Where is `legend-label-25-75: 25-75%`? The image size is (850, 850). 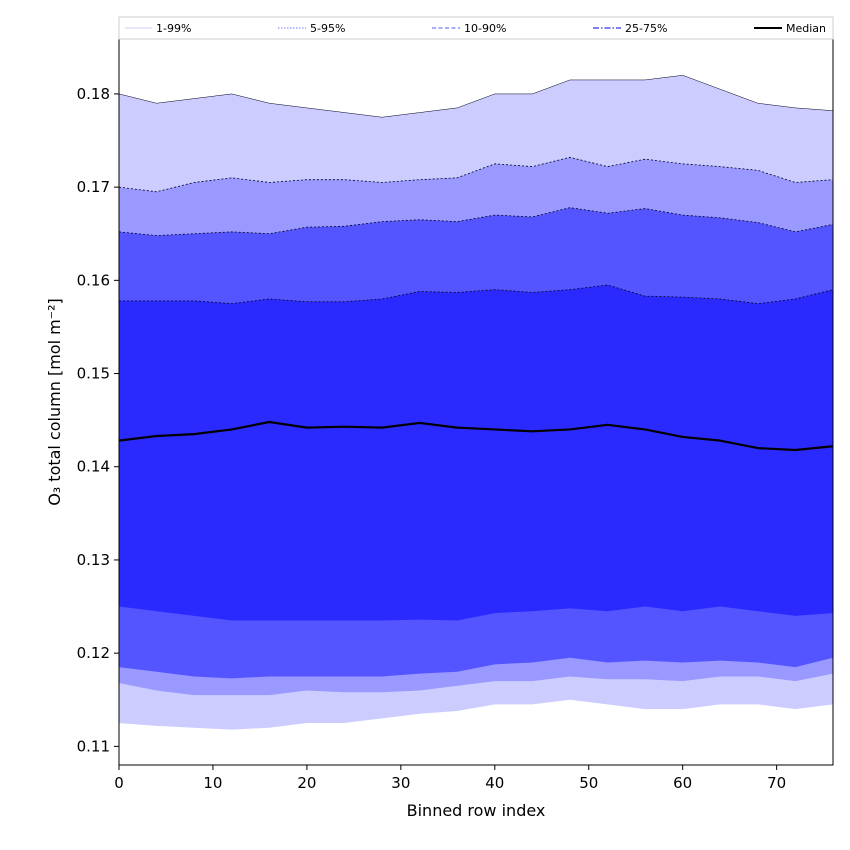 legend-label-25-75: 25-75% is located at coordinates (646, 28).